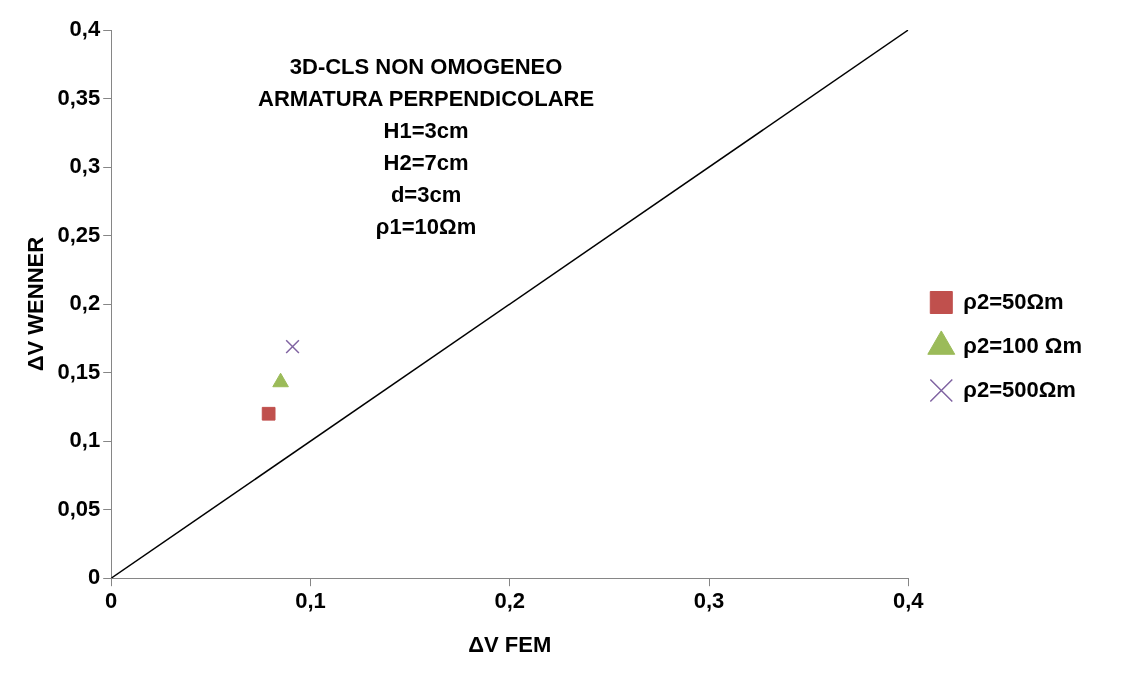  What do you see at coordinates (1019, 389) in the screenshot?
I see `legend-label: ρ2=500Ωm` at bounding box center [1019, 389].